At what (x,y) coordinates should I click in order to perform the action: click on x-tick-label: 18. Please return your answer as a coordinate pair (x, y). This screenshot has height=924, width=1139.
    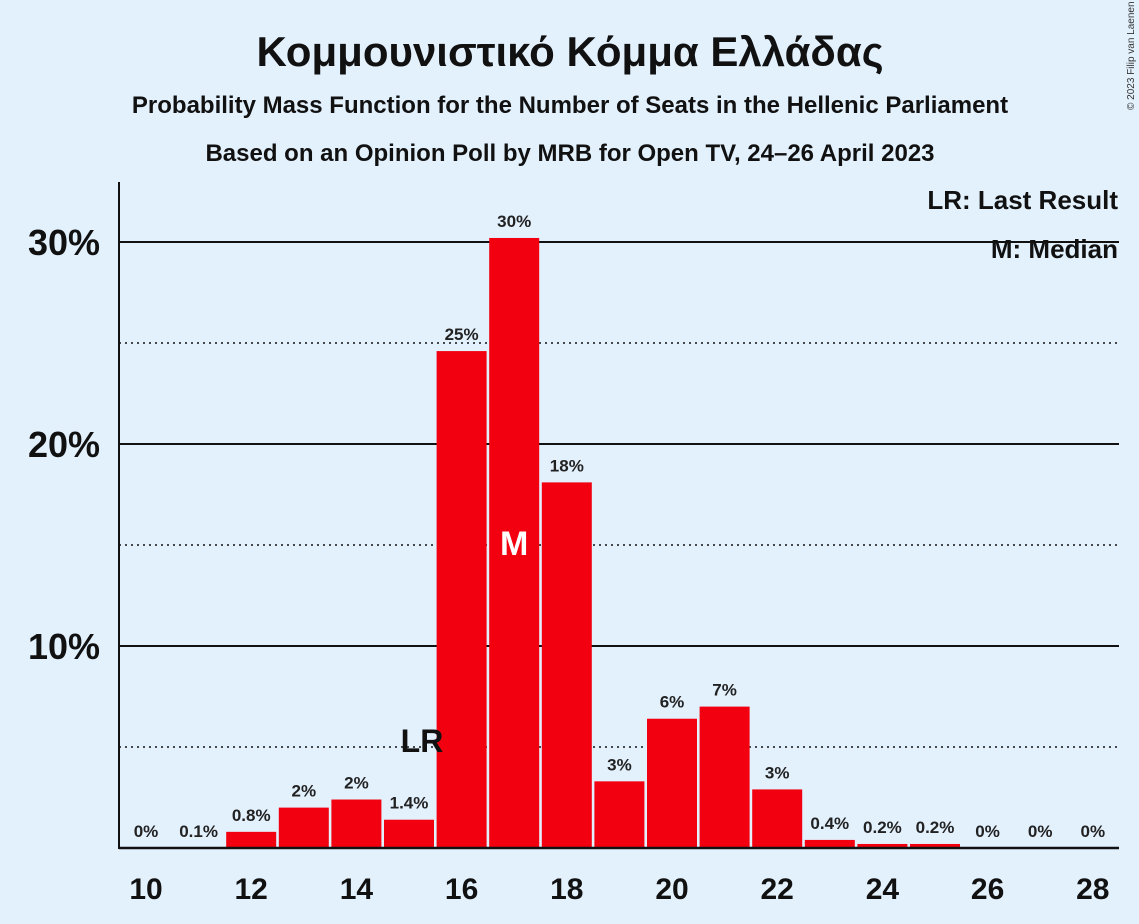
    Looking at the image, I should click on (566, 889).